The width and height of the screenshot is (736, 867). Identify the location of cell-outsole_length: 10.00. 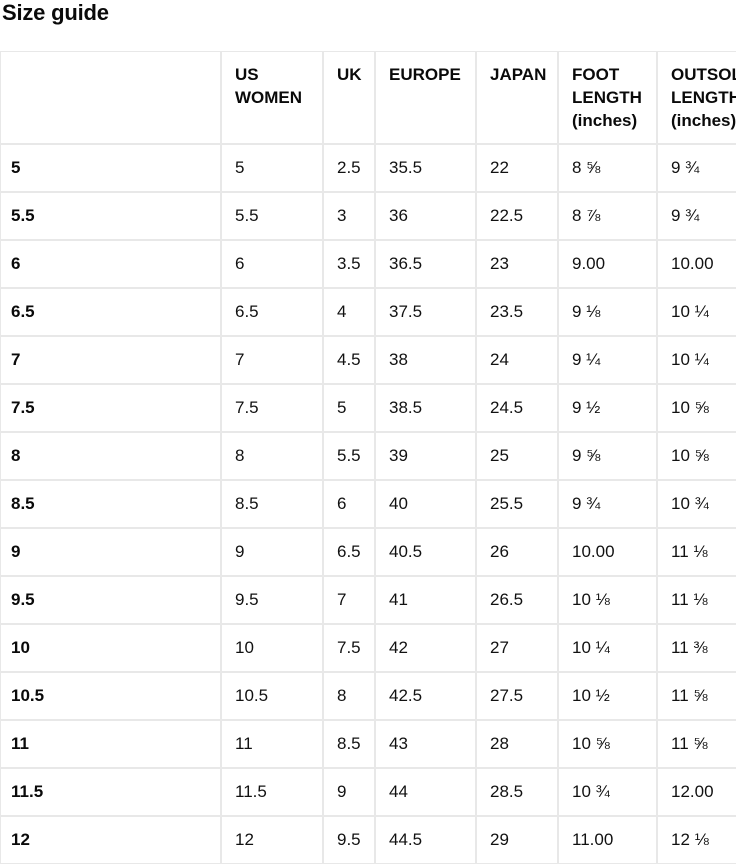
(696, 264).